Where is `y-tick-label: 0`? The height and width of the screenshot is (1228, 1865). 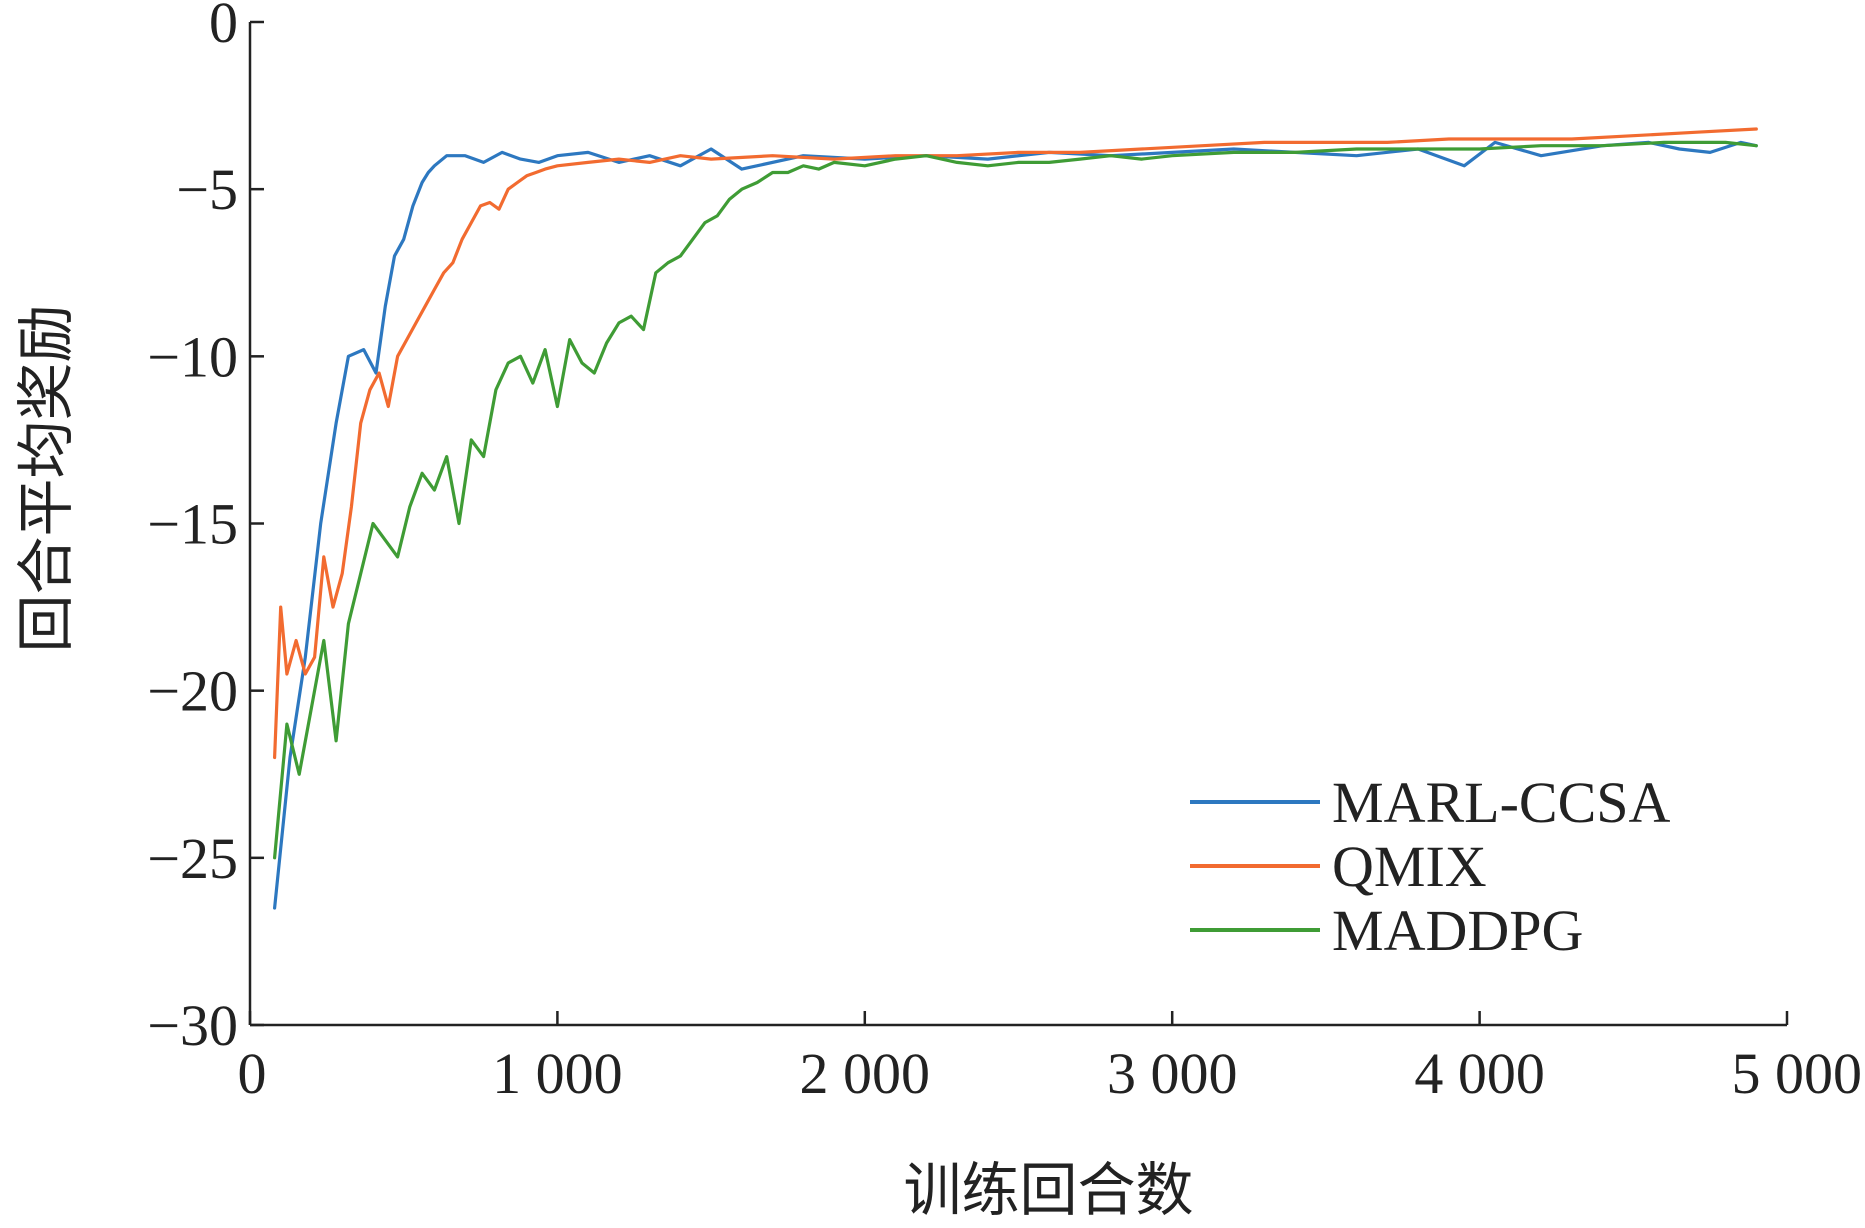
y-tick-label: 0 is located at coordinates (223, 27).